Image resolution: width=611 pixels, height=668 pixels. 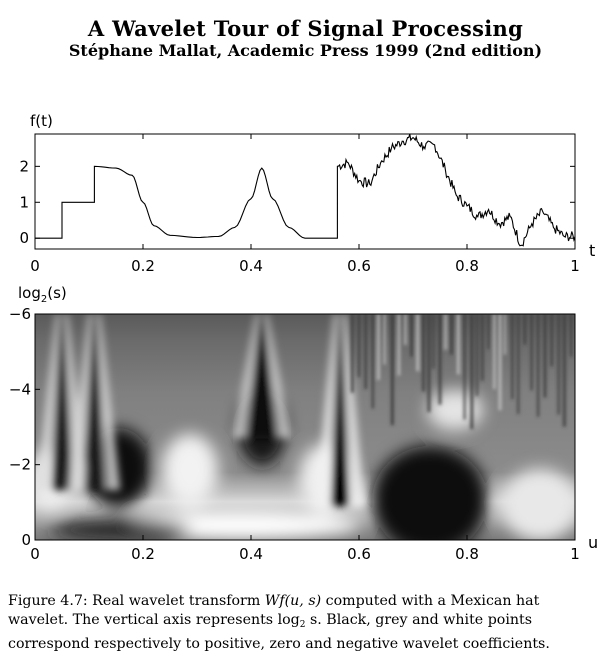 What do you see at coordinates (467, 266) in the screenshot?
I see `signal-x-tick-label: 0.8` at bounding box center [467, 266].